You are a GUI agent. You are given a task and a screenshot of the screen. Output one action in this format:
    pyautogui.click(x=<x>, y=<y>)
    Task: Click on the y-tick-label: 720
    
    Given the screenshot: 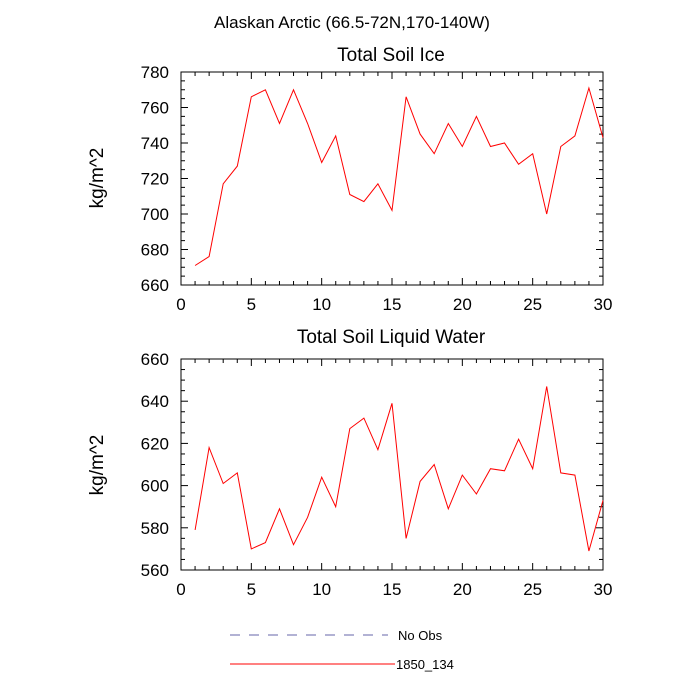 What is the action you would take?
    pyautogui.click(x=155, y=179)
    